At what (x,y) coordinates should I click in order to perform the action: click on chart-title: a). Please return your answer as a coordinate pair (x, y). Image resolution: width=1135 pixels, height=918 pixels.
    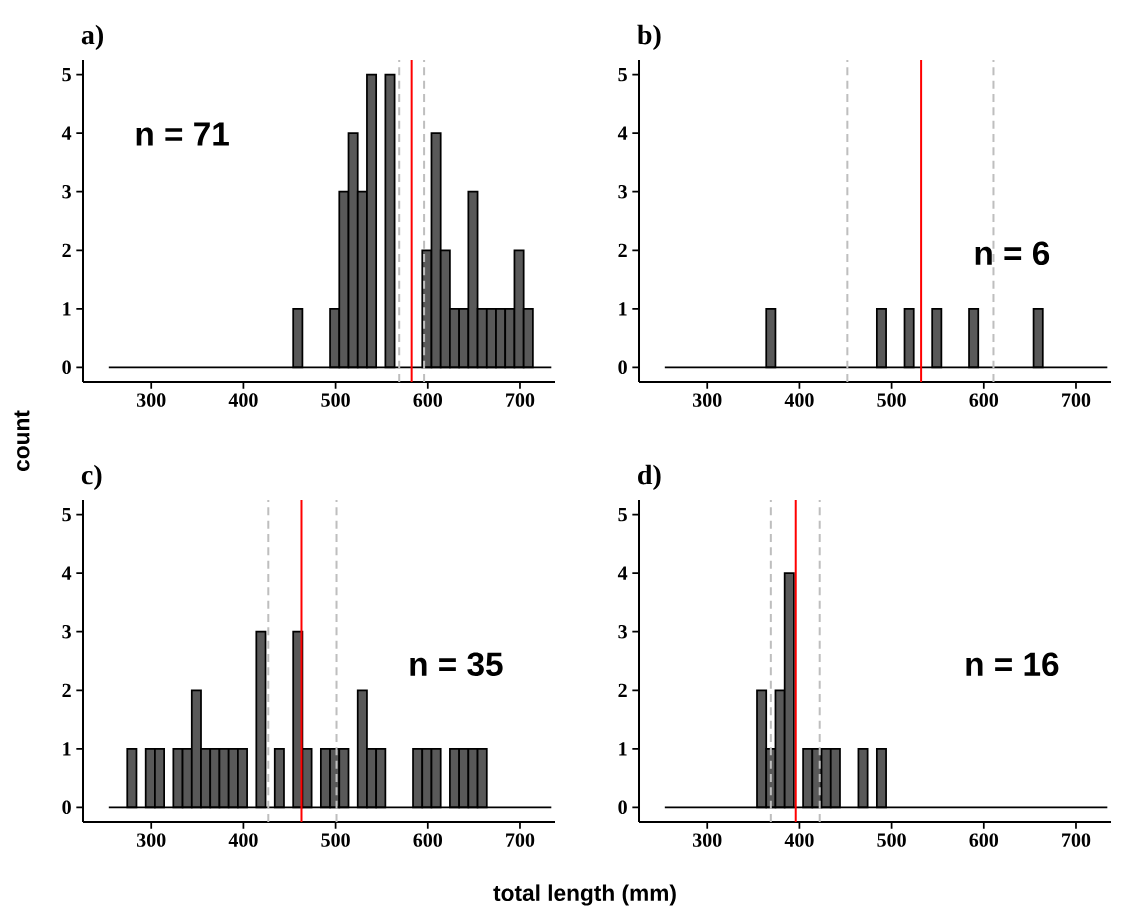
    Looking at the image, I should click on (92, 37).